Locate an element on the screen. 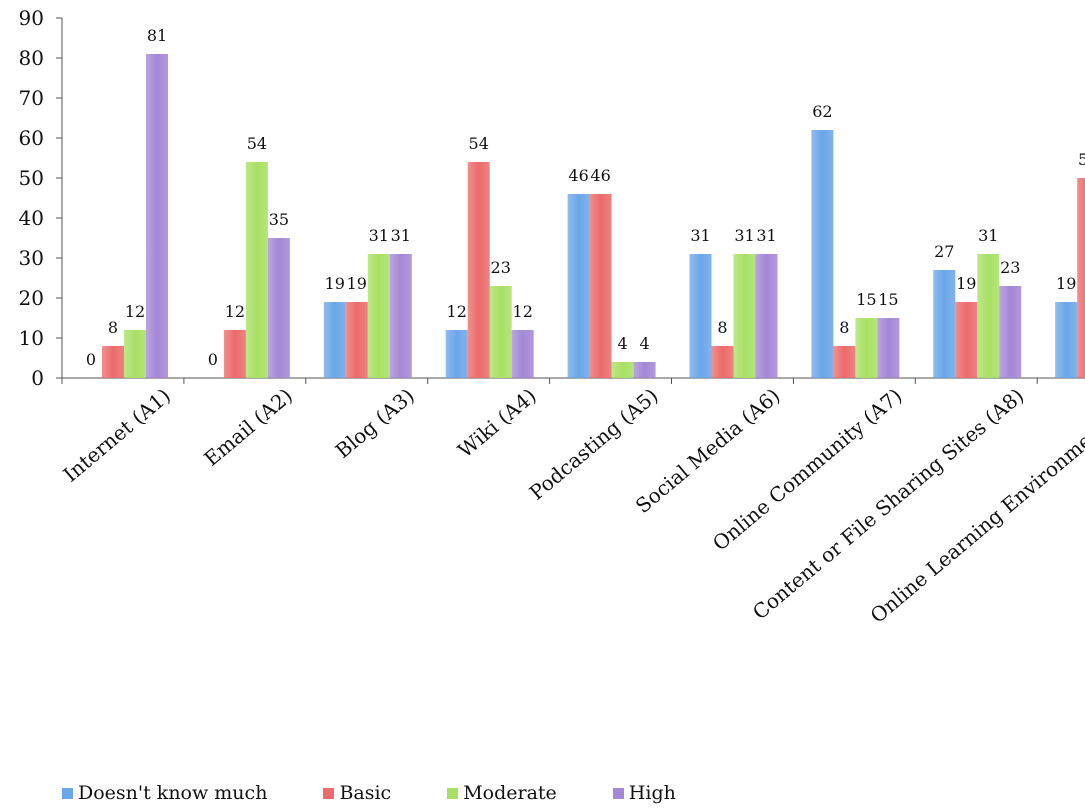 The height and width of the screenshot is (812, 1085). y-tick-label: 90 is located at coordinates (31, 18).